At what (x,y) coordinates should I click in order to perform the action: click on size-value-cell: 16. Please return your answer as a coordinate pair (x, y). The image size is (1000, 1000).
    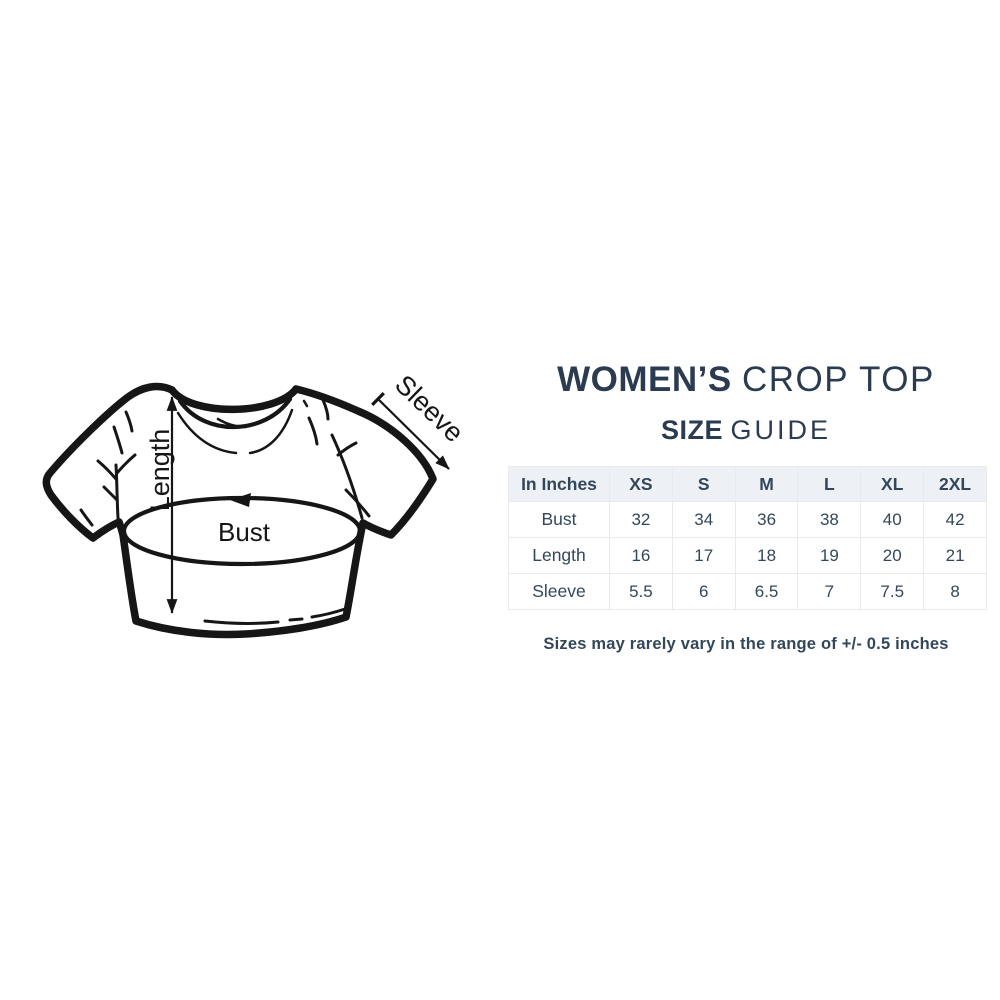
    Looking at the image, I should click on (641, 555).